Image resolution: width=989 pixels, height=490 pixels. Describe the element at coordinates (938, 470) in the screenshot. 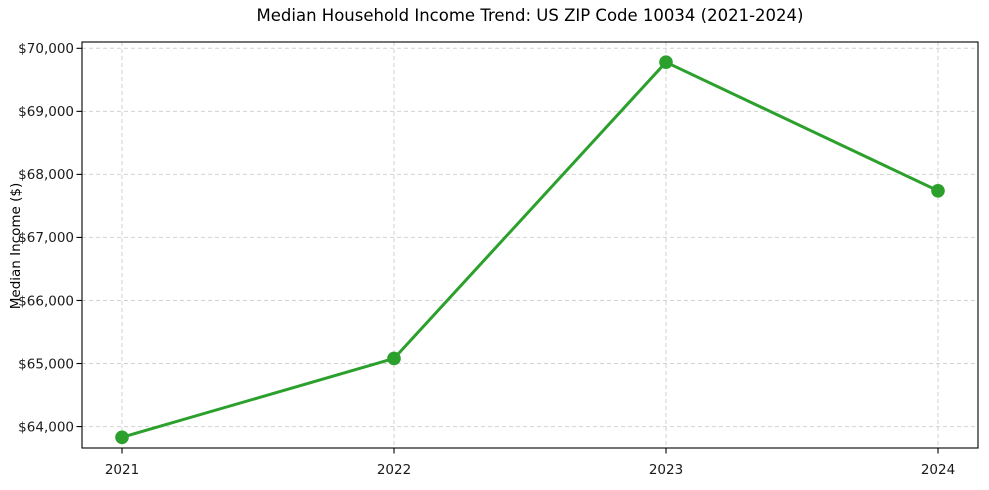

I see `x-tick-label: 2024` at that location.